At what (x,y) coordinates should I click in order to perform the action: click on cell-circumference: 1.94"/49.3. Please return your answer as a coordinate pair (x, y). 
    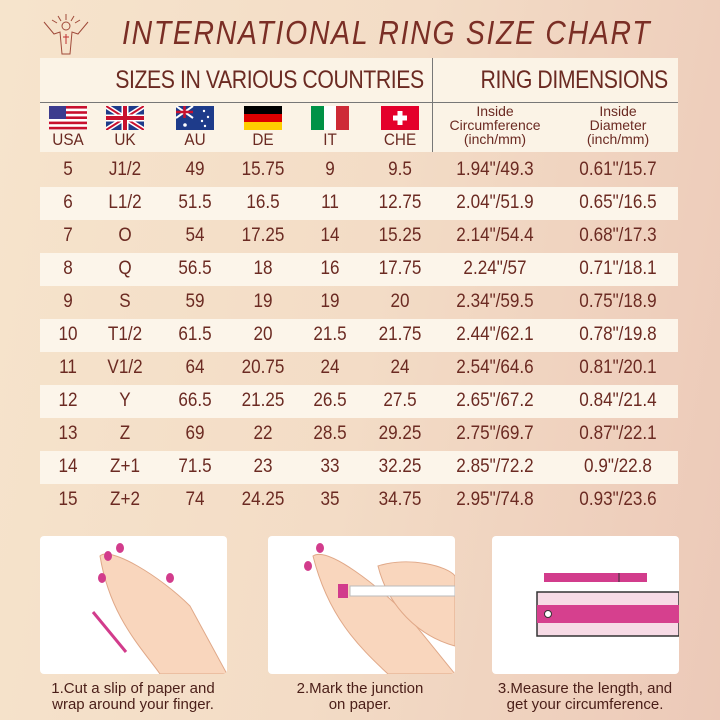
    Looking at the image, I should click on (495, 169).